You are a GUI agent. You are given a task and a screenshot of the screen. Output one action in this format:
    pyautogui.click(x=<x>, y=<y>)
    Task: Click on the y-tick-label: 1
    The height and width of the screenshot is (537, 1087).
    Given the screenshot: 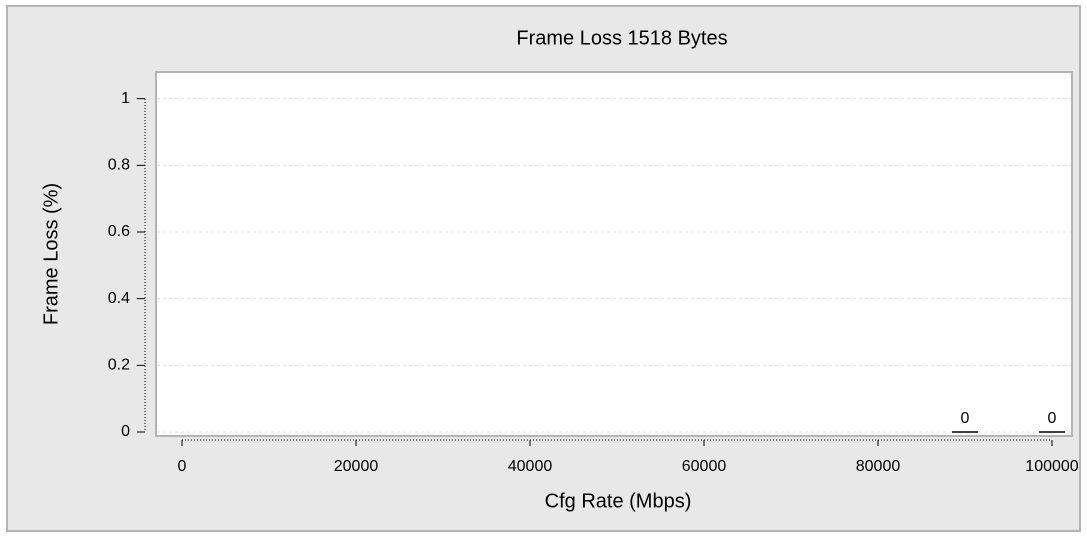 What is the action you would take?
    pyautogui.click(x=125, y=98)
    